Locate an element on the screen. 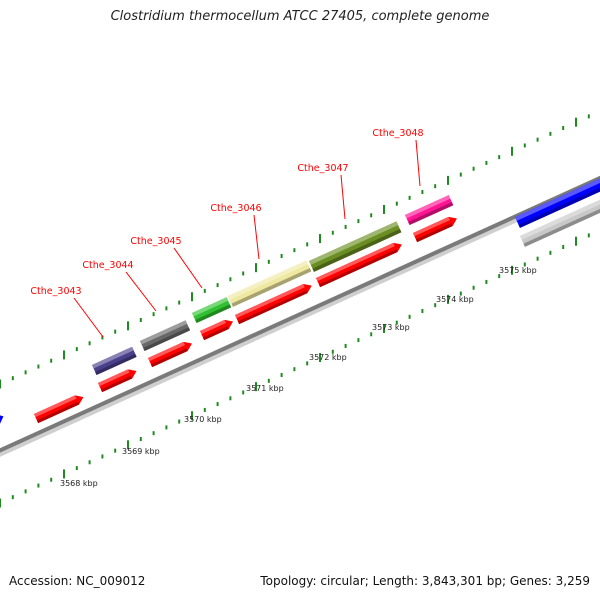 This screenshot has width=600, height=600. blue-feature-left-body is located at coordinates (2, 424).